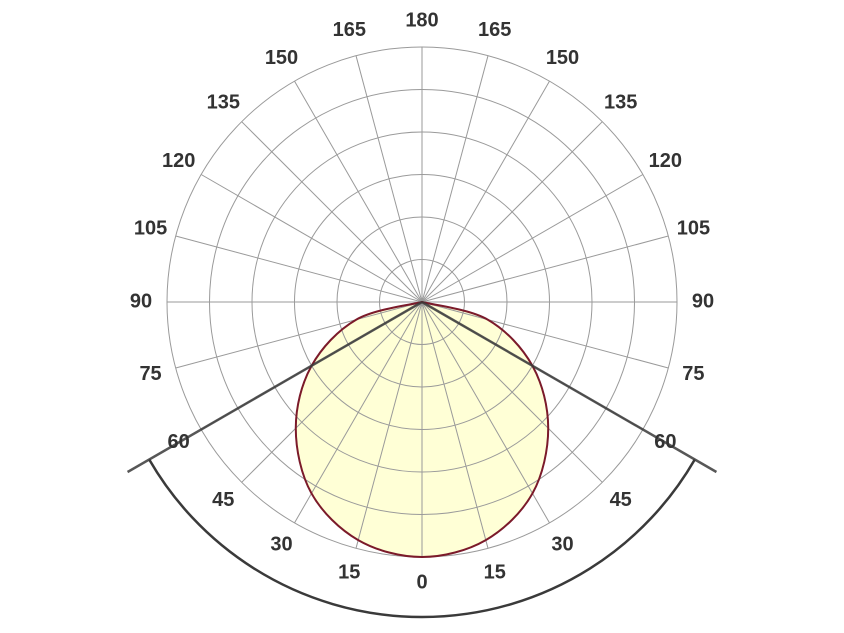 This screenshot has height=633, width=844. Describe the element at coordinates (421, 582) in the screenshot. I see `angle-label: 0` at that location.